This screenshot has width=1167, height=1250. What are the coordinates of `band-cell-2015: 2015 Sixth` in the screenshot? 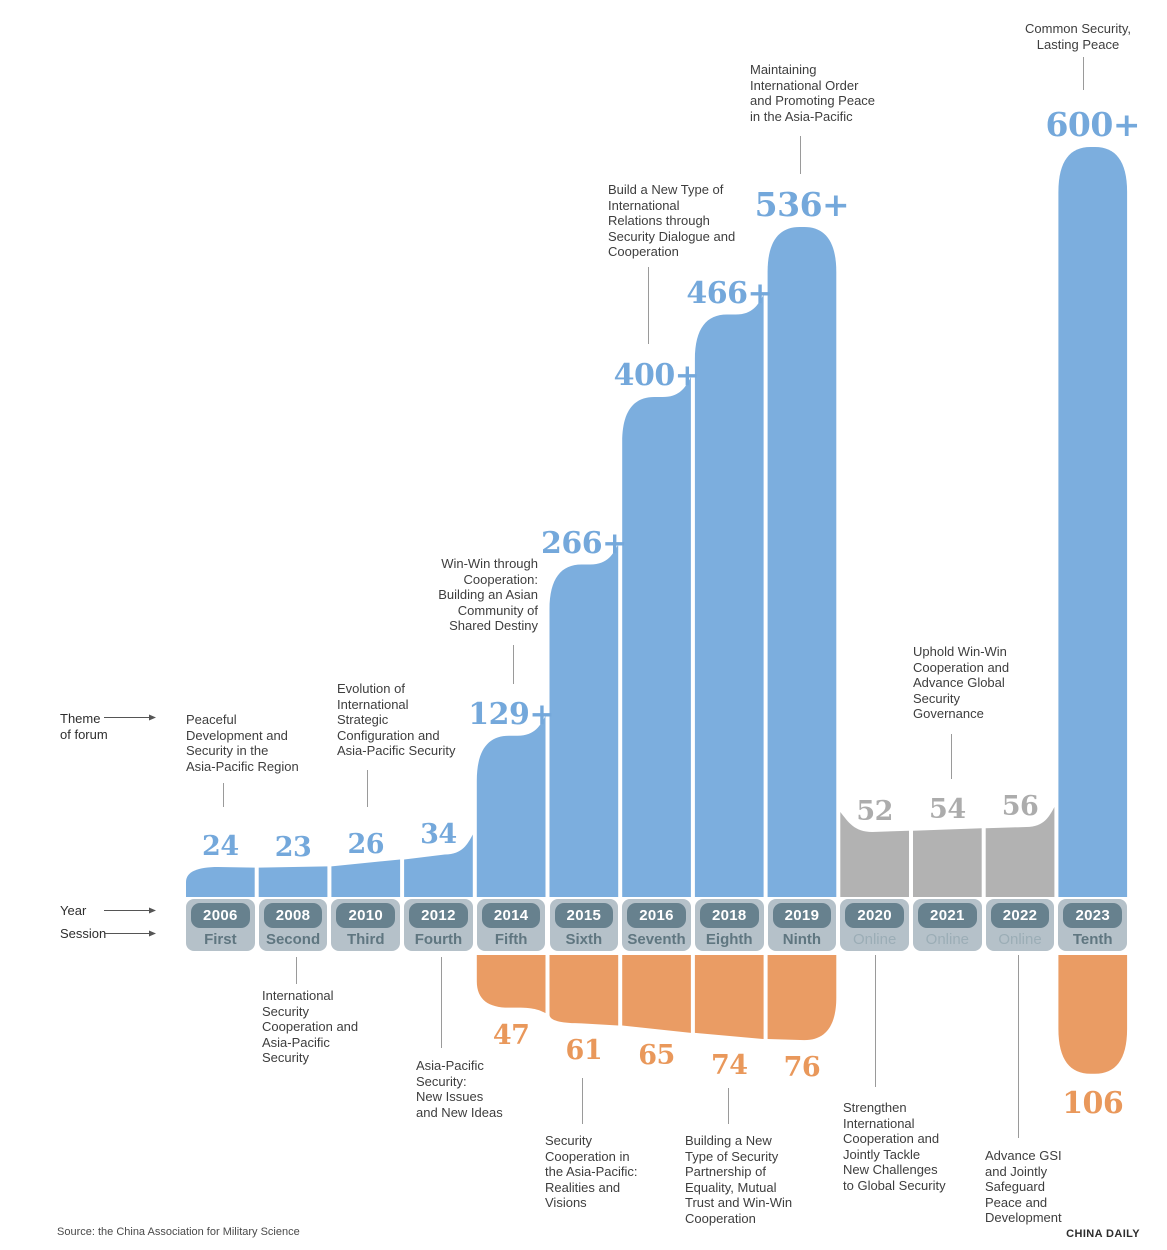 It's located at (584, 925).